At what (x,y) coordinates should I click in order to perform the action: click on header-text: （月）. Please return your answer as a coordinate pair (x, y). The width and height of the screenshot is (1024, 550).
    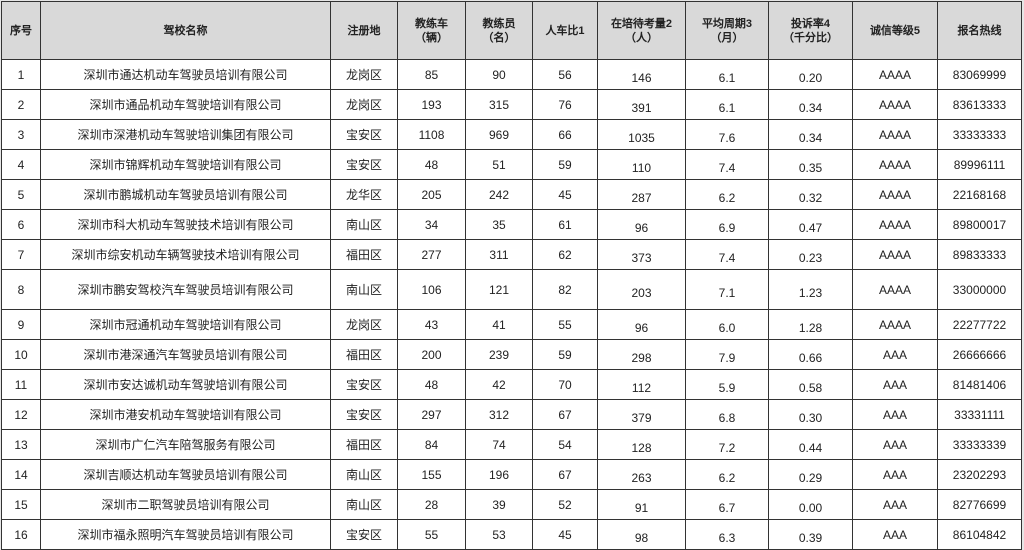
    Looking at the image, I should click on (727, 37).